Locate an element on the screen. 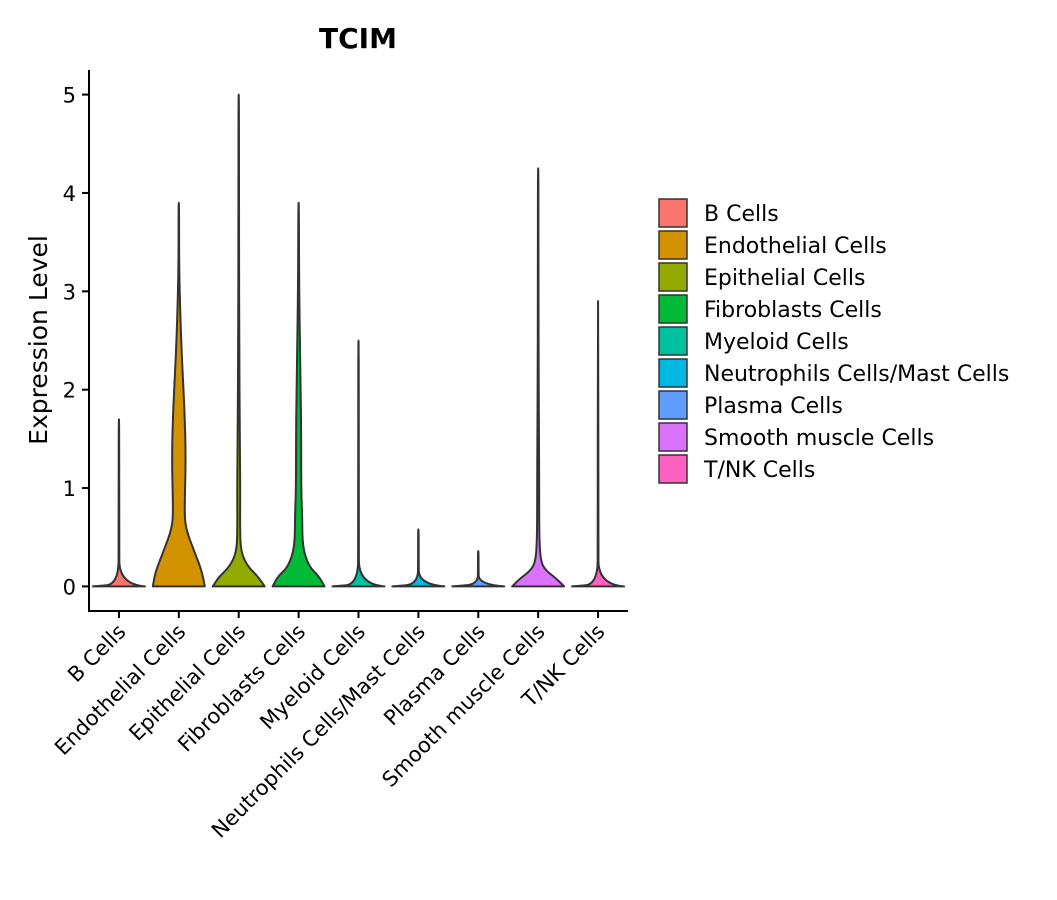 This screenshot has width=1057, height=900. chart-title: TCIM is located at coordinates (358, 38).